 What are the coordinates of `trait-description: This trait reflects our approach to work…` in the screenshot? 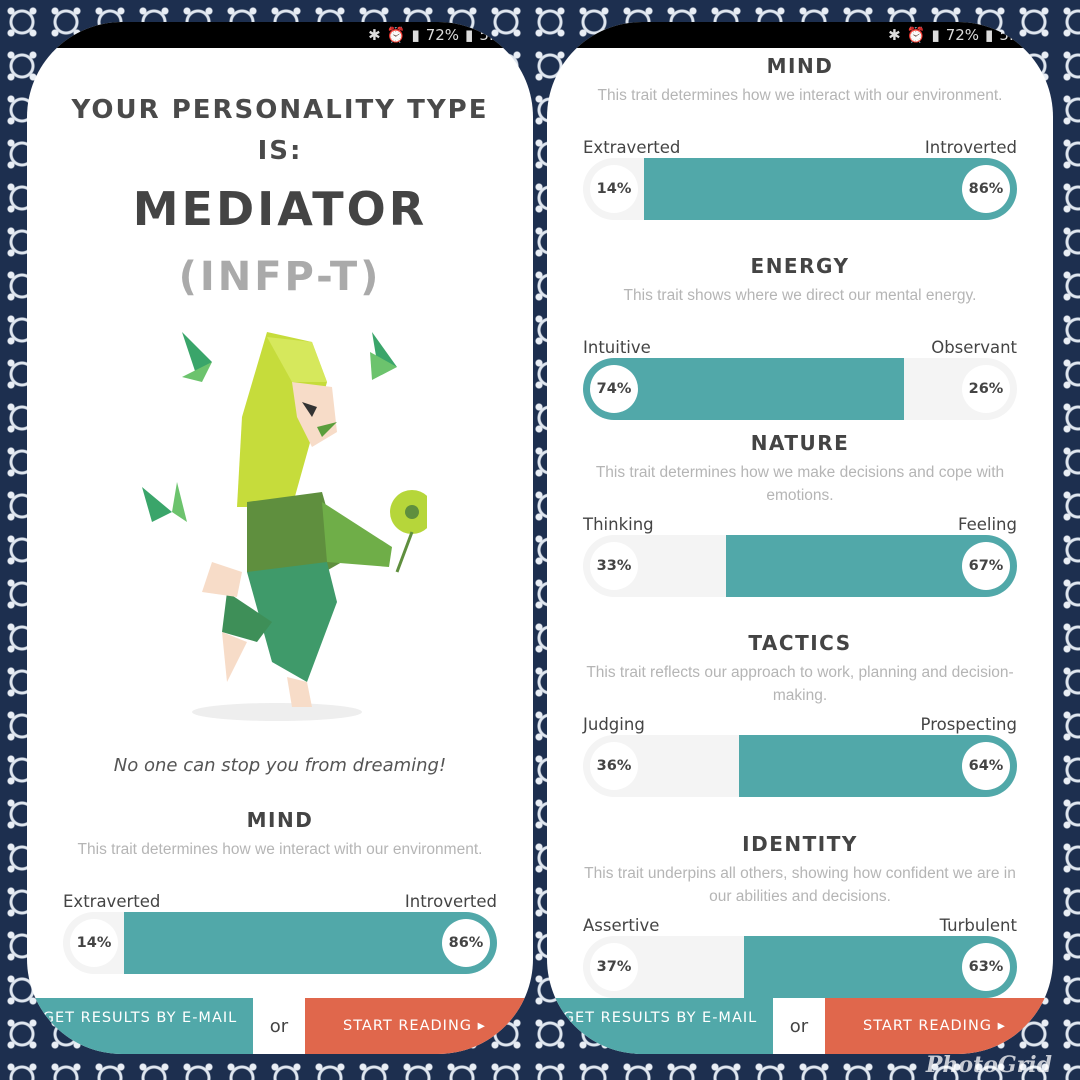 It's located at (800, 684).